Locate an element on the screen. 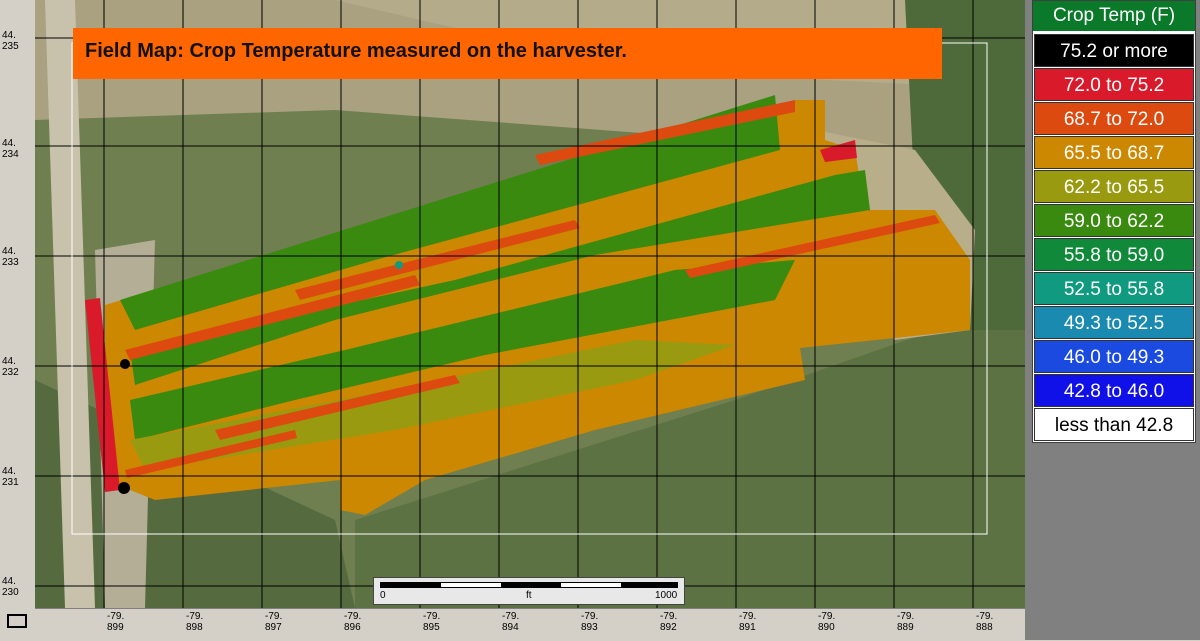  legend-item: 62.2 to 65.5 is located at coordinates (1114, 186).